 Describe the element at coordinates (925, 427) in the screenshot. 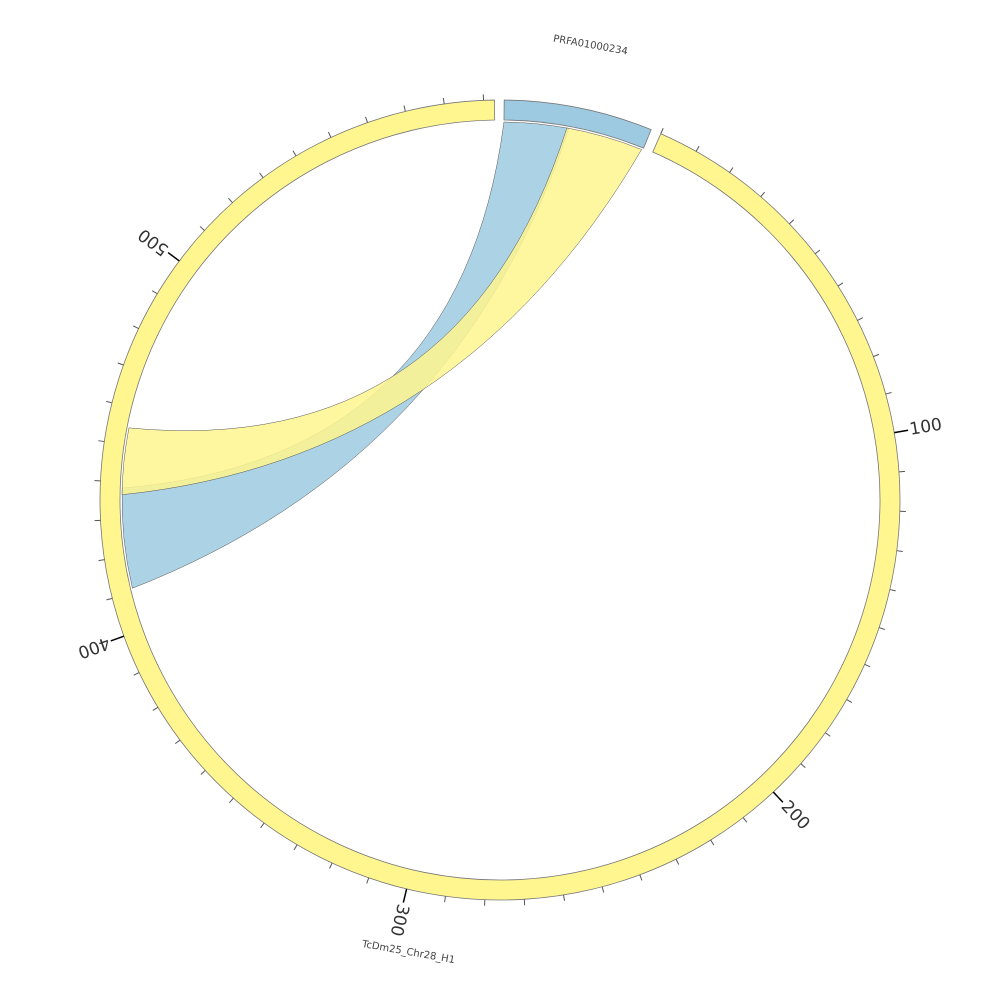

I see `tick-label: 100` at that location.